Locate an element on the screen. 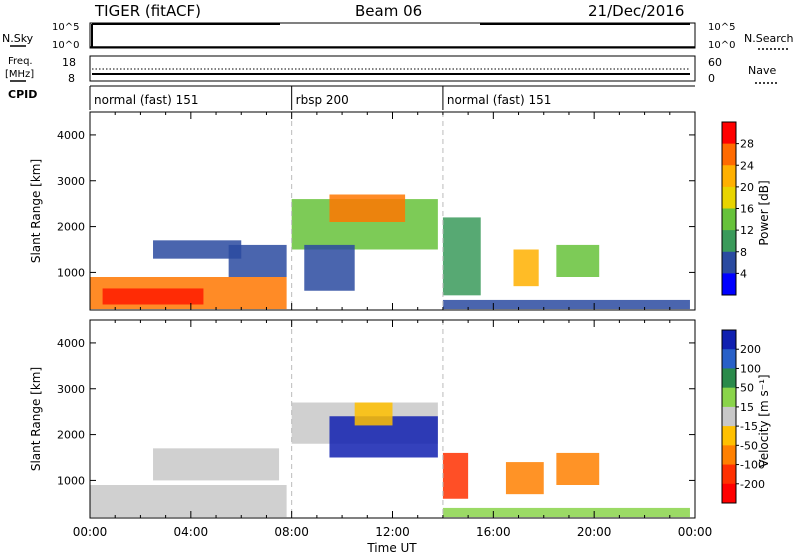  colorbar-tick-label: 20 is located at coordinates (747, 187).